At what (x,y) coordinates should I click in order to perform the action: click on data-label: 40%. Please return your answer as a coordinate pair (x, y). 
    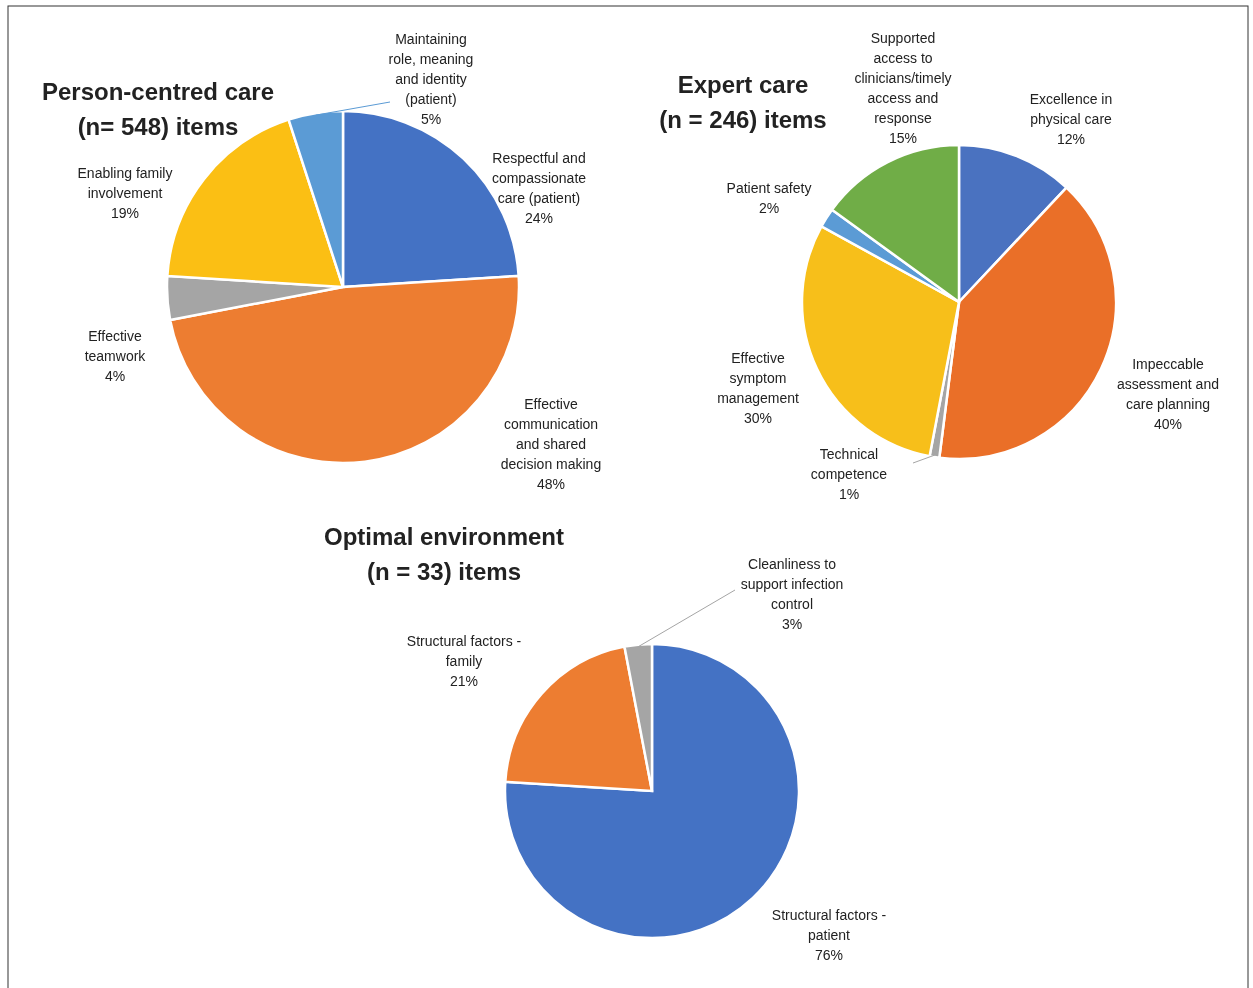
    Looking at the image, I should click on (1168, 424).